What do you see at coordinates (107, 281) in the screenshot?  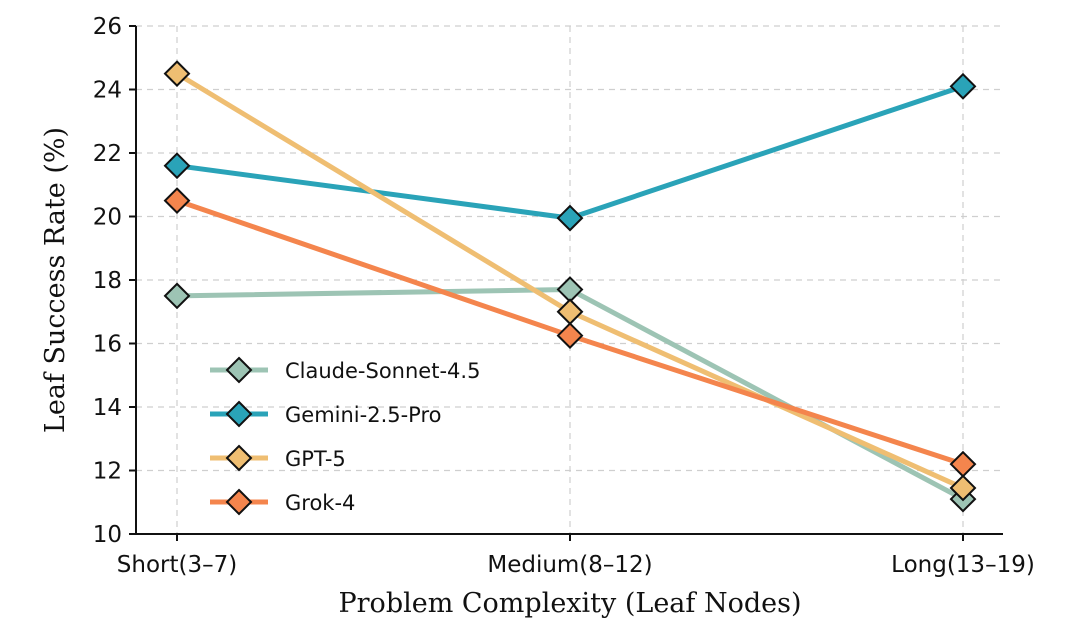 I see `y-tick-label: 18` at bounding box center [107, 281].